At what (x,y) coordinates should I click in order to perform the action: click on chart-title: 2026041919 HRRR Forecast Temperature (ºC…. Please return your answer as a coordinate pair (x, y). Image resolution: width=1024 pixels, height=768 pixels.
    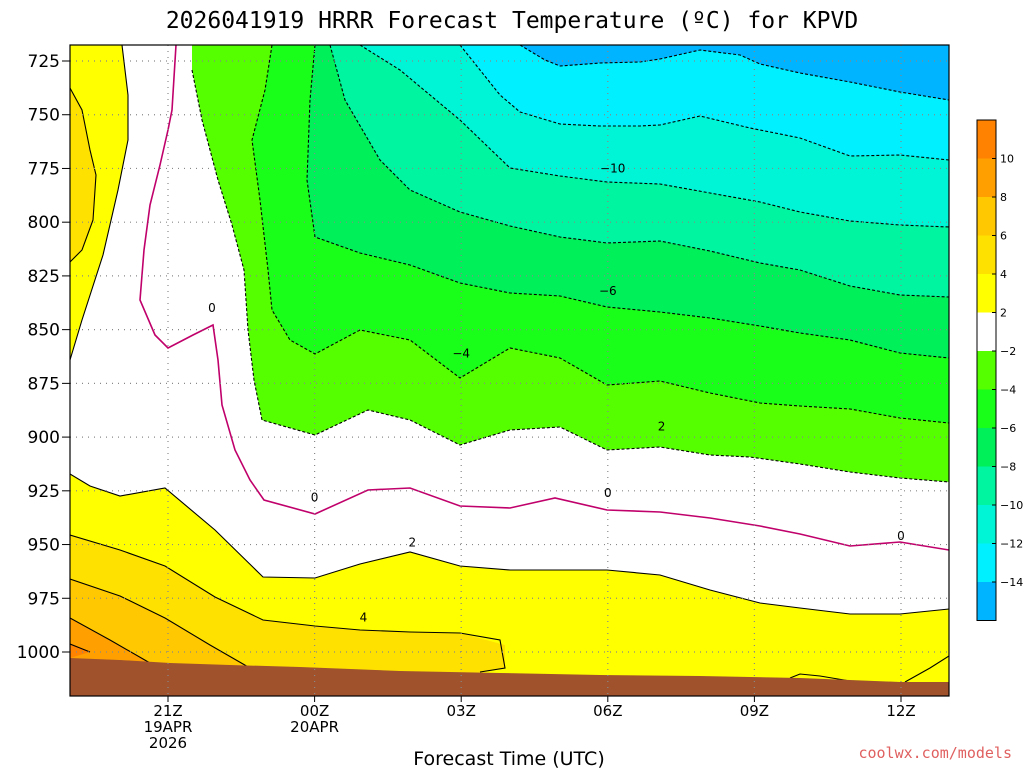
    Looking at the image, I should click on (512, 21).